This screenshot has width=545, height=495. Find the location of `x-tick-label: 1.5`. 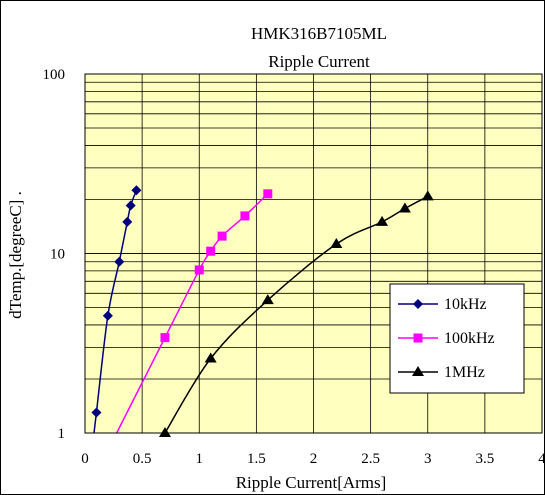

x-tick-label: 1.5 is located at coordinates (256, 459).